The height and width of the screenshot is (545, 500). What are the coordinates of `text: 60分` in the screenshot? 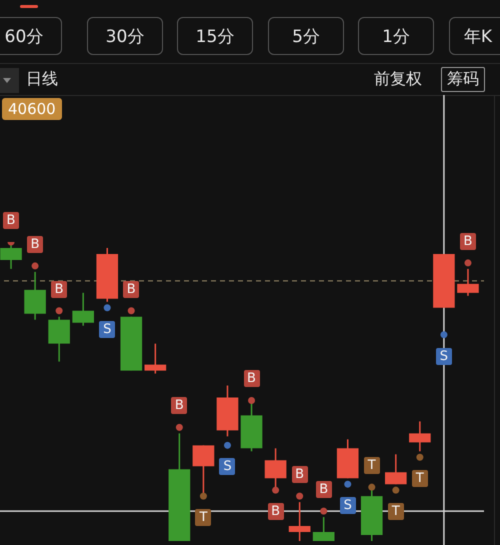 It's located at (31, 36).